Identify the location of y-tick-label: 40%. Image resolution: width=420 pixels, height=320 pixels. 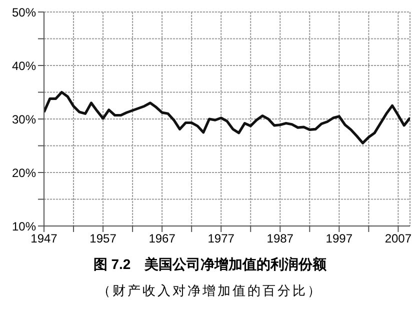
(24, 65).